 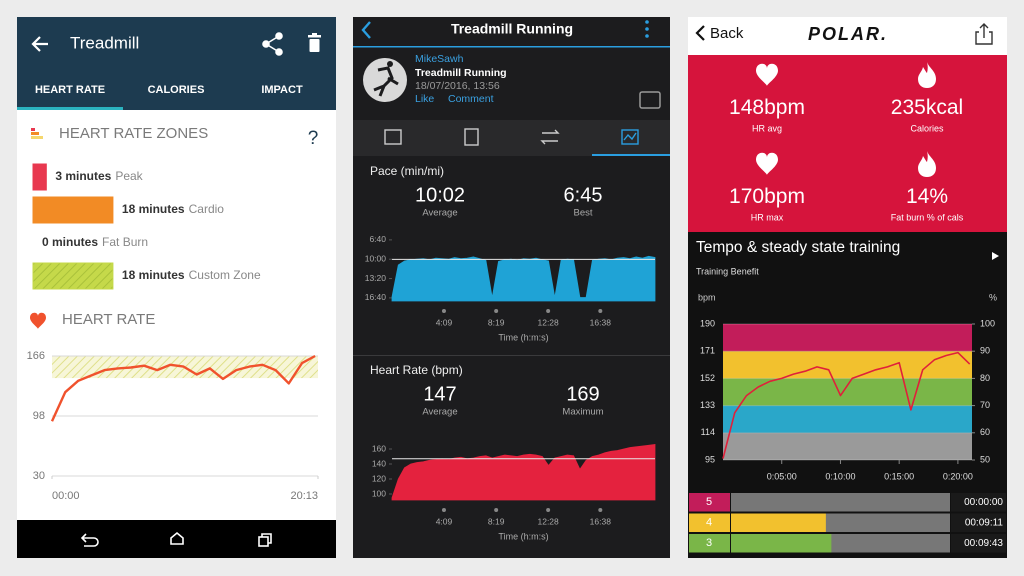 What do you see at coordinates (984, 522) in the screenshot?
I see `zone-time: 00:09:11` at bounding box center [984, 522].